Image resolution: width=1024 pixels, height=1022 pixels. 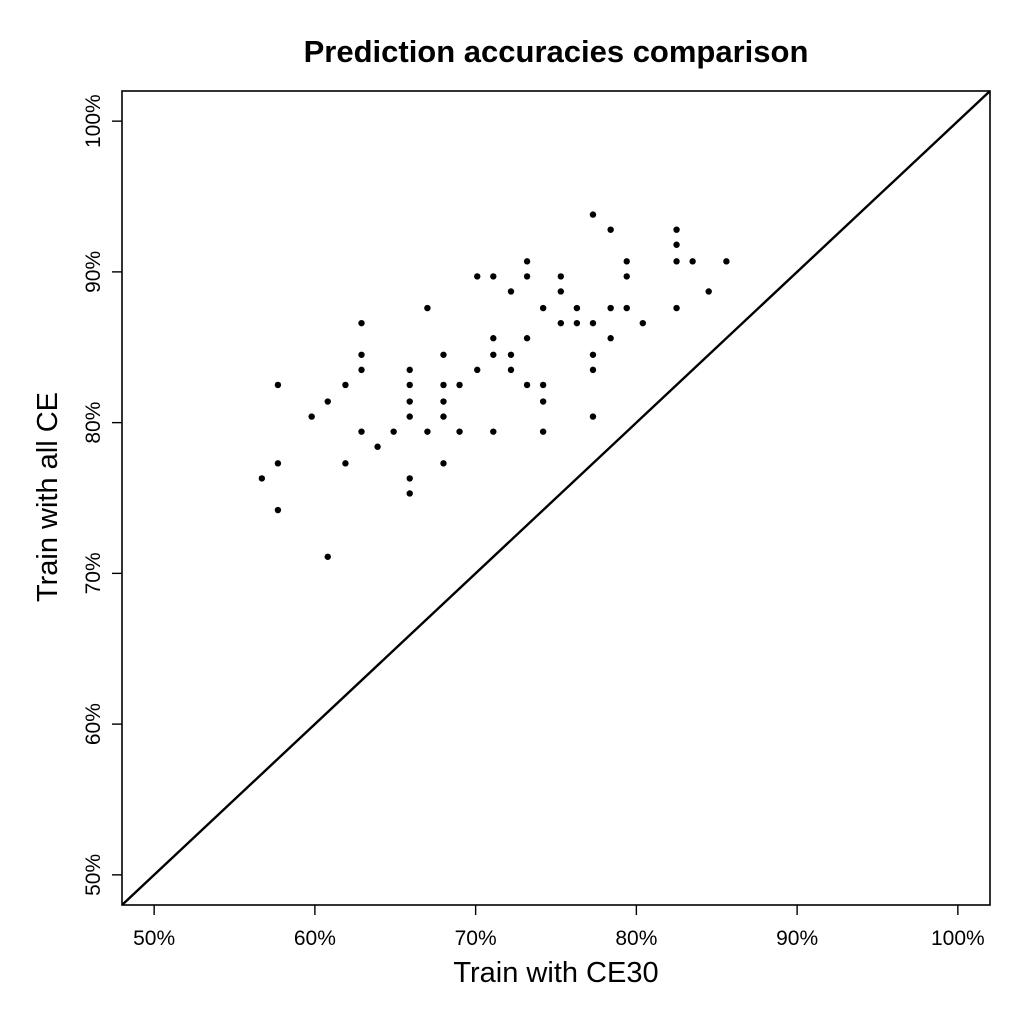 What do you see at coordinates (93, 272) in the screenshot?
I see `y-tick-label: 90%` at bounding box center [93, 272].